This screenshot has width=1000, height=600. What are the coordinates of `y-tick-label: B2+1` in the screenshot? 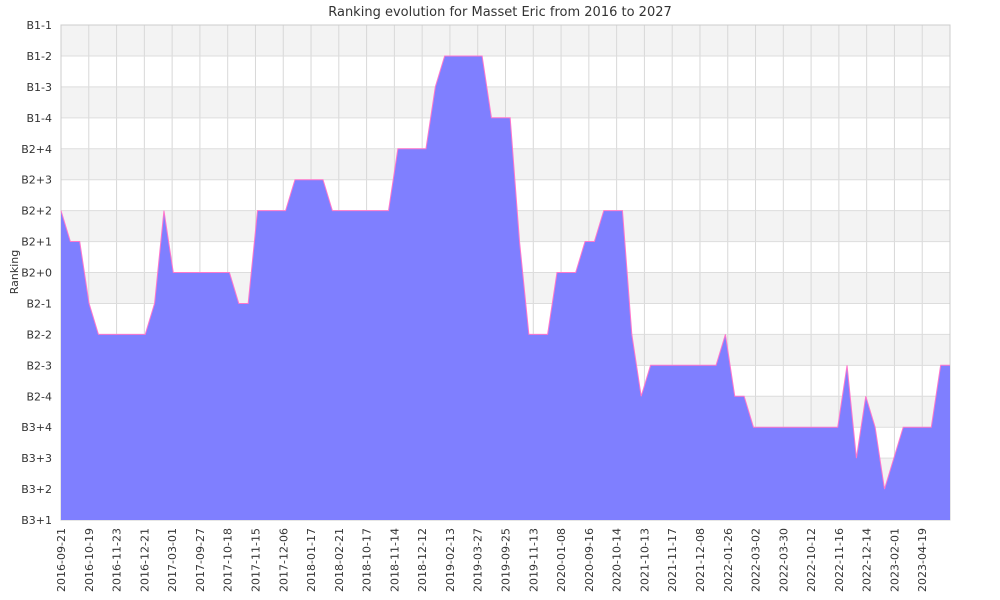 It's located at (36, 242).